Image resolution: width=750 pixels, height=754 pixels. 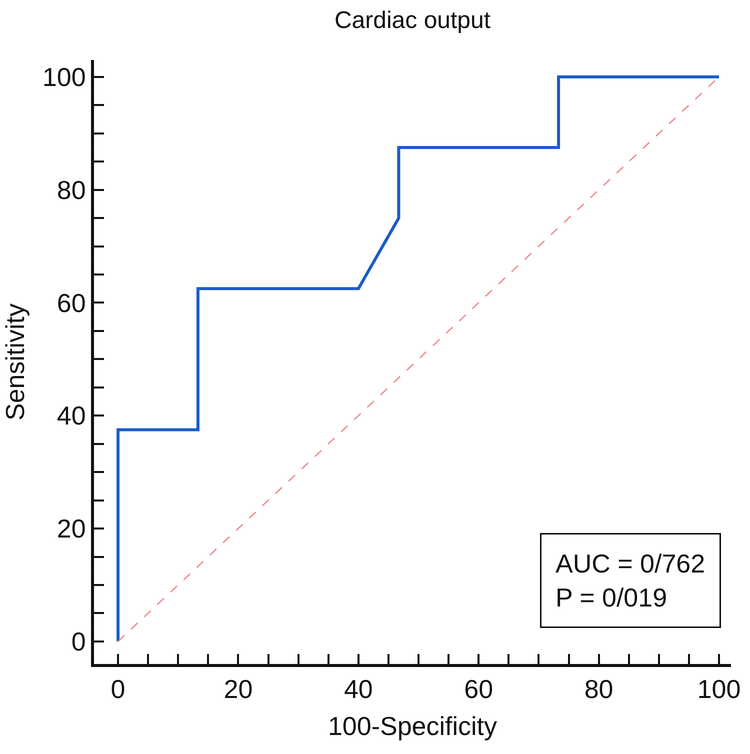 I want to click on y-tick-label: 40, so click(x=71, y=415).